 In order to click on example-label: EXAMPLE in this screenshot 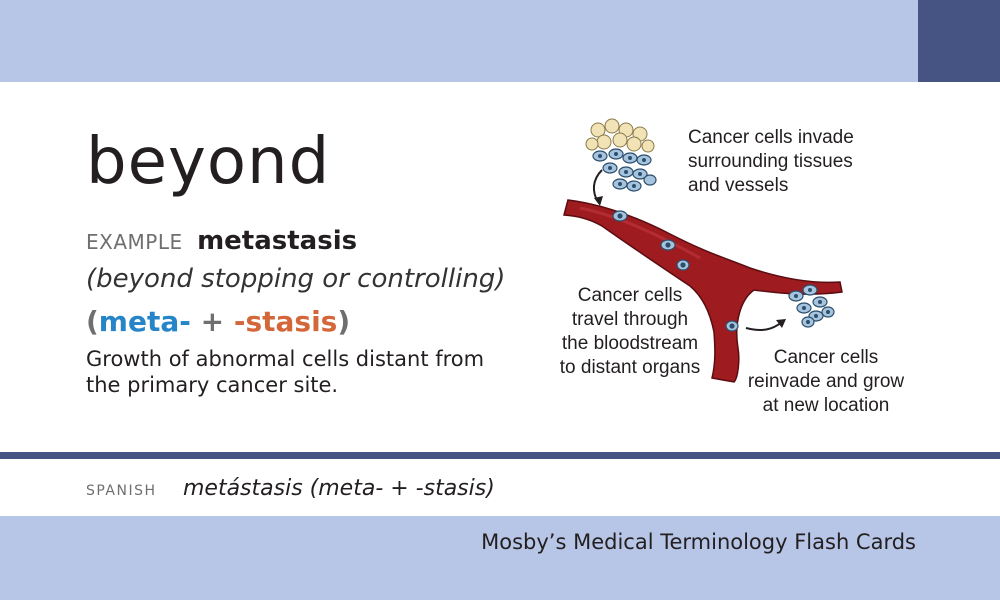, I will do `click(134, 242)`.